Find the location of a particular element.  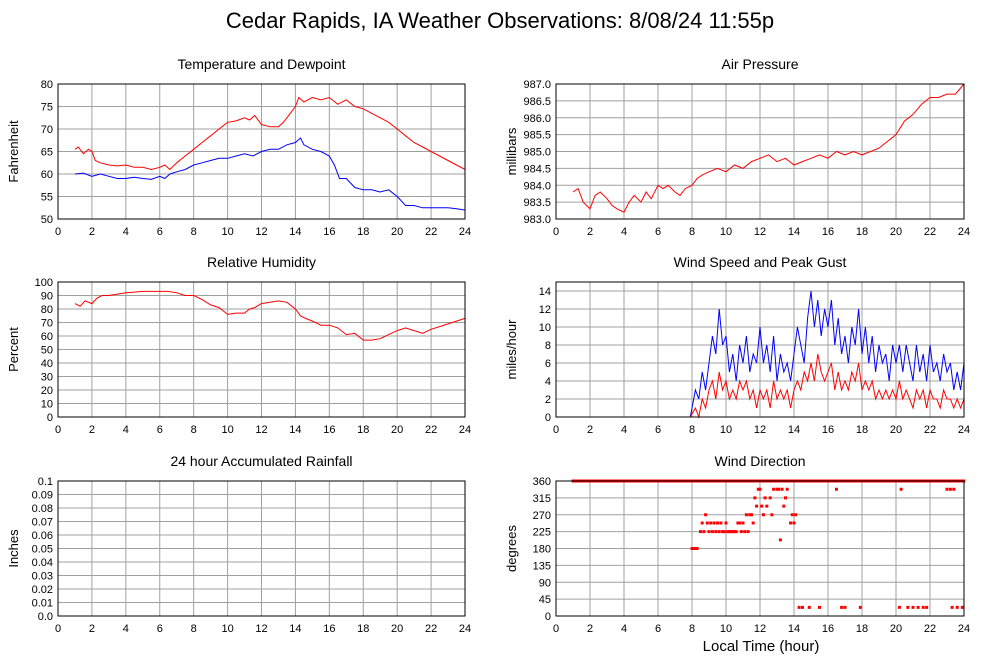

y-tick-label: 0.02 is located at coordinates (42, 590).